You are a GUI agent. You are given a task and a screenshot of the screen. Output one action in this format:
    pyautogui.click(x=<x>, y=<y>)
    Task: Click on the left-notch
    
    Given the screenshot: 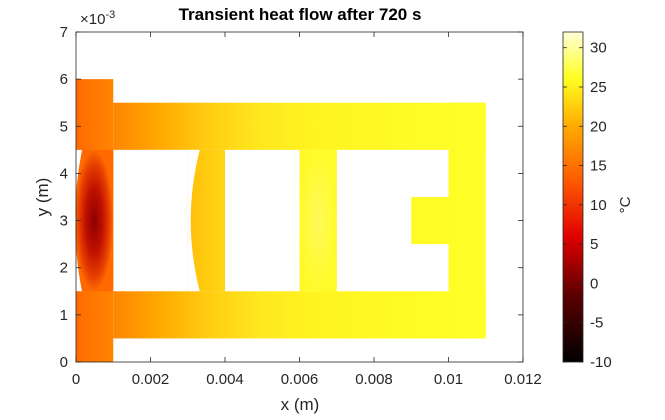 What is the action you would take?
    pyautogui.click(x=78, y=220)
    